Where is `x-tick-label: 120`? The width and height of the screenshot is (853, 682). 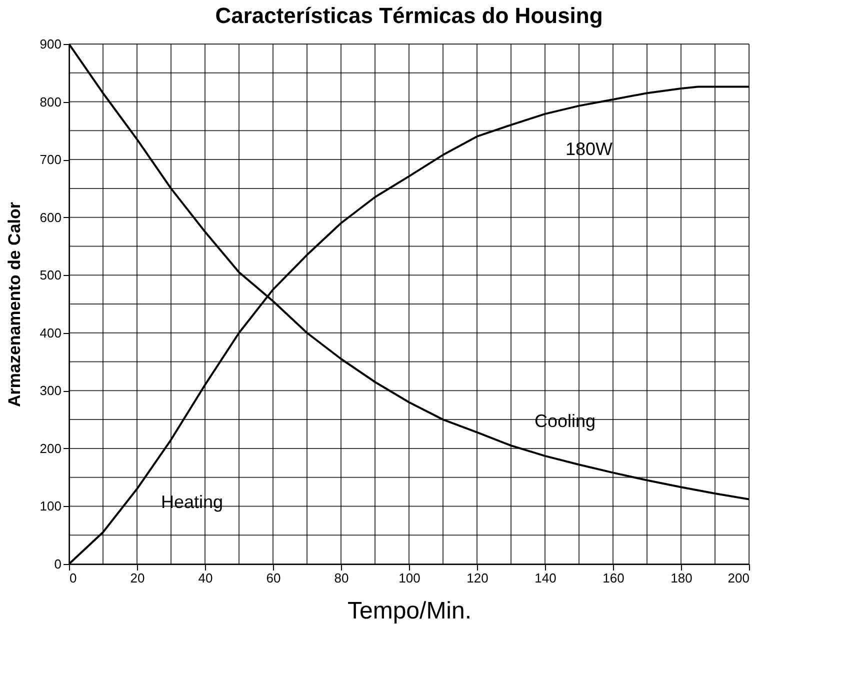 x-tick-label: 120 is located at coordinates (477, 578).